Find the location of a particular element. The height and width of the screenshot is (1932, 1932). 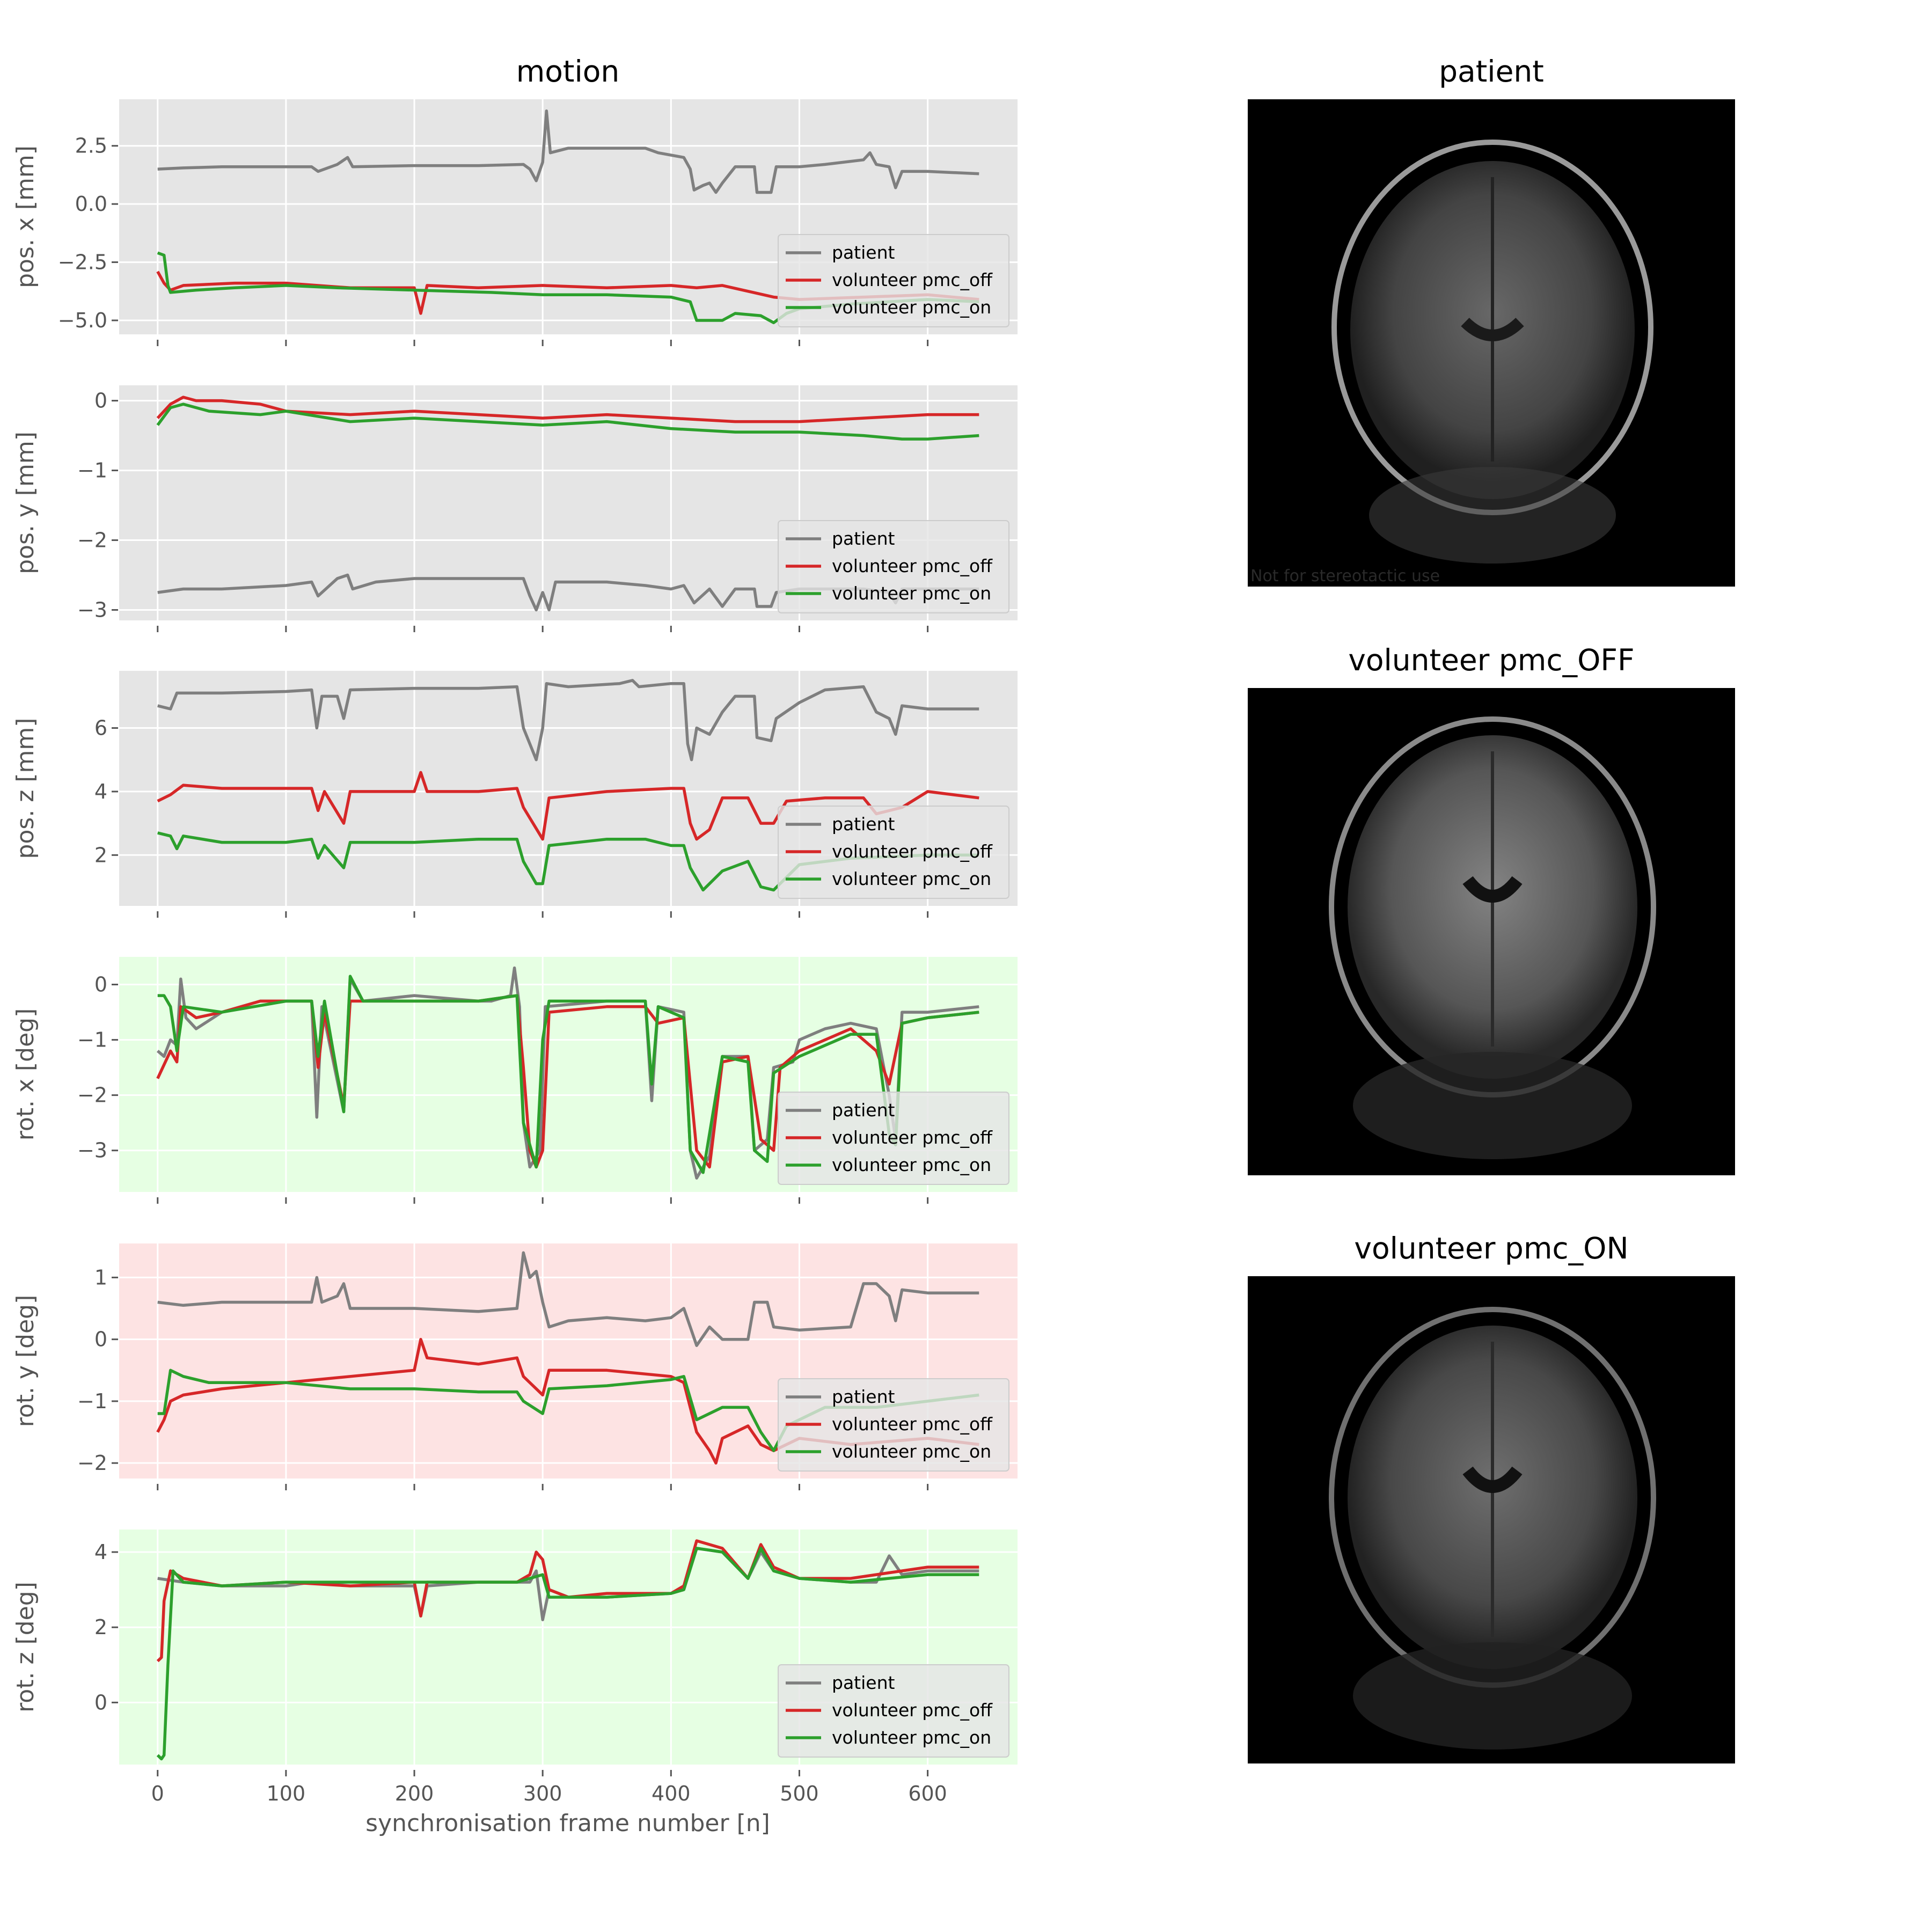

y-tick-label: −5.0 is located at coordinates (82, 320).